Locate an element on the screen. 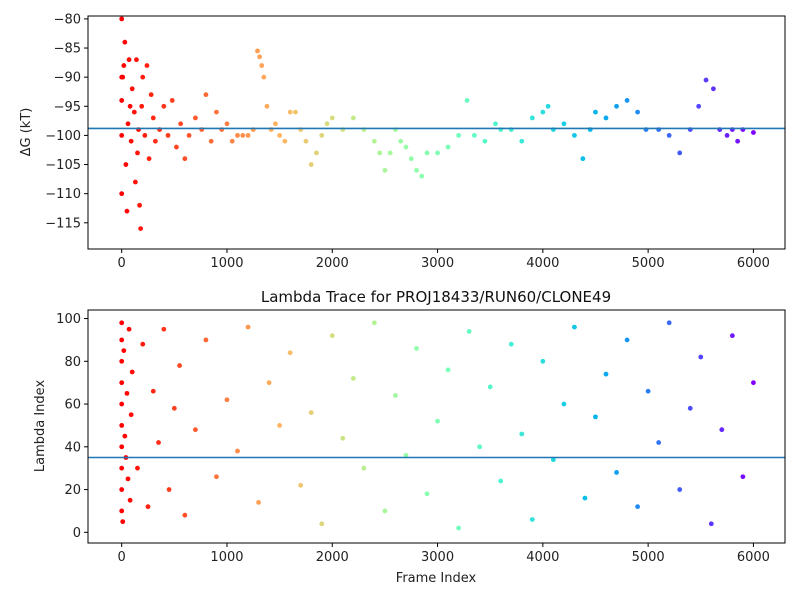 The height and width of the screenshot is (600, 800). bottom-y-tick-label: 60 is located at coordinates (72, 405).